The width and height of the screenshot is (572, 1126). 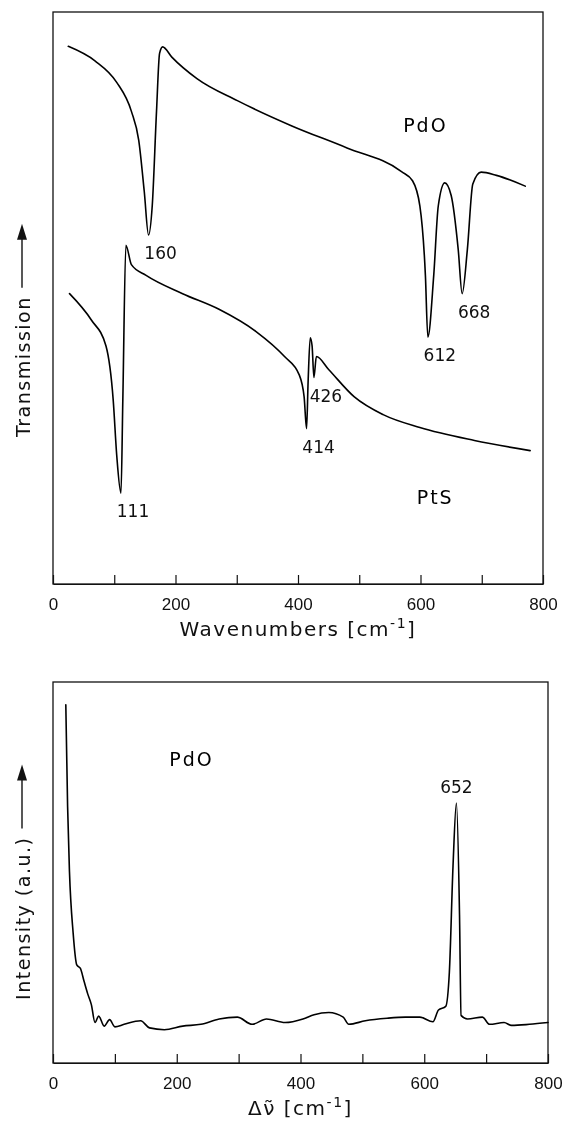 What do you see at coordinates (191, 758) in the screenshot?
I see `text: PdO` at bounding box center [191, 758].